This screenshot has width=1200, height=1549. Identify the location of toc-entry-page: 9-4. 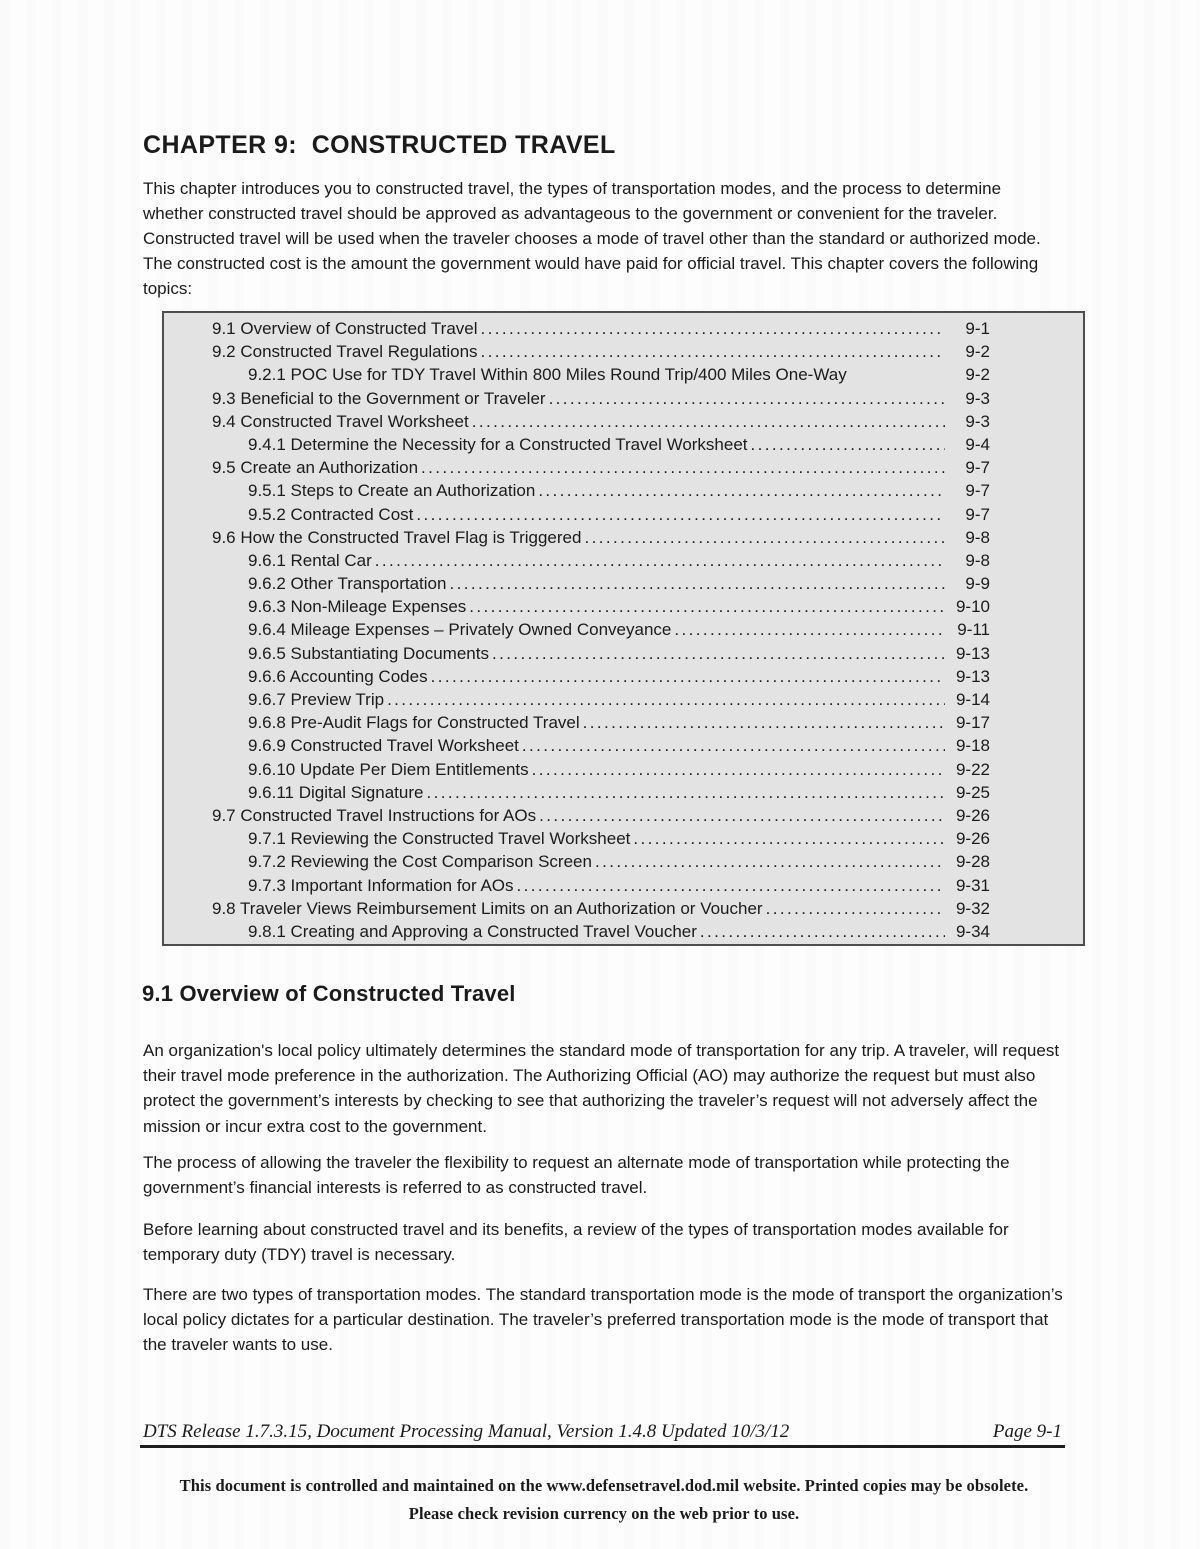
(977, 444).